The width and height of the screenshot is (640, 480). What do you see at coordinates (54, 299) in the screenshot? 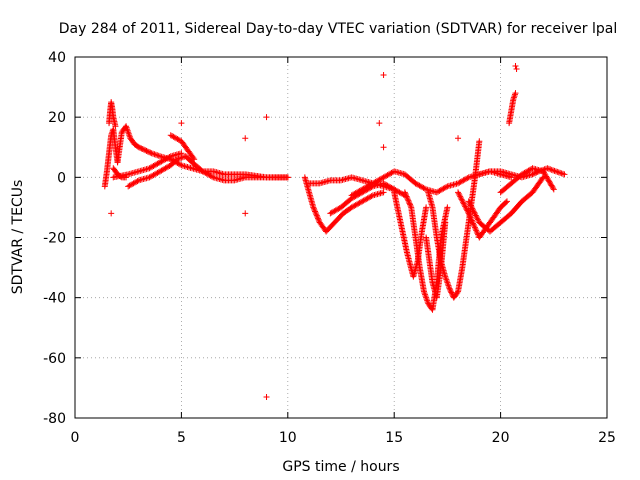
I see `y-tick-label: -40` at bounding box center [54, 299].